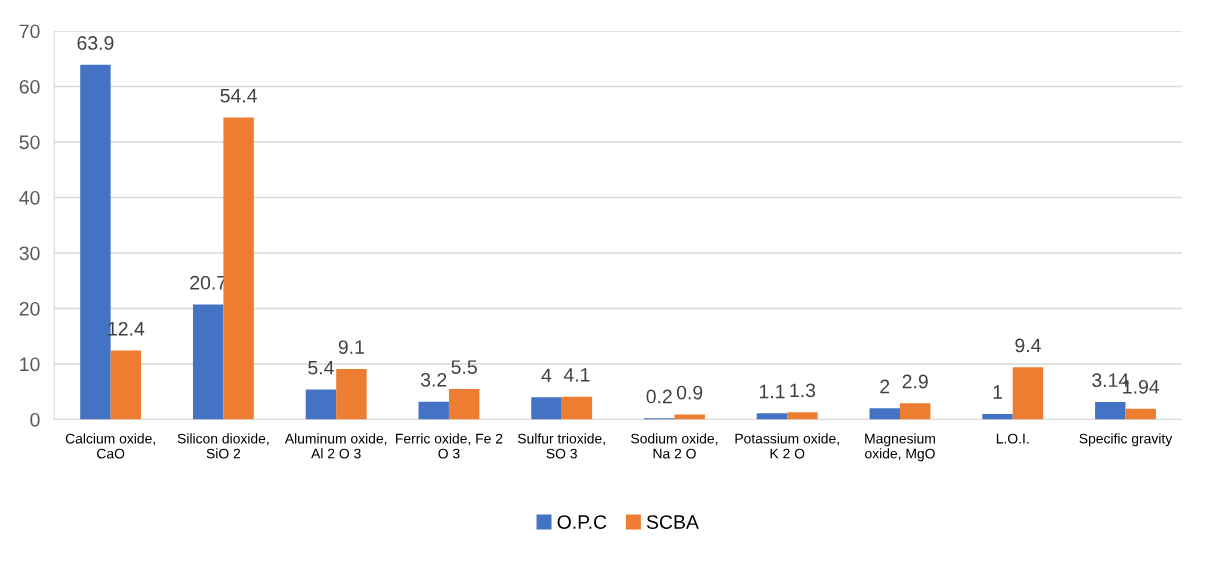 This screenshot has height=563, width=1206. Describe the element at coordinates (915, 381) in the screenshot. I see `data-label: 2.9` at that location.